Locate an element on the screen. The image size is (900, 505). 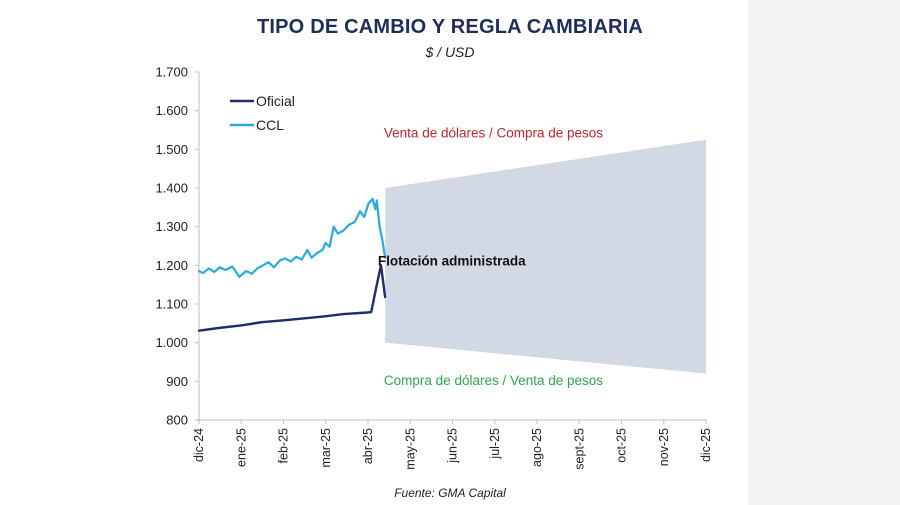
y-tick-label: 1.200 is located at coordinates (171, 265).